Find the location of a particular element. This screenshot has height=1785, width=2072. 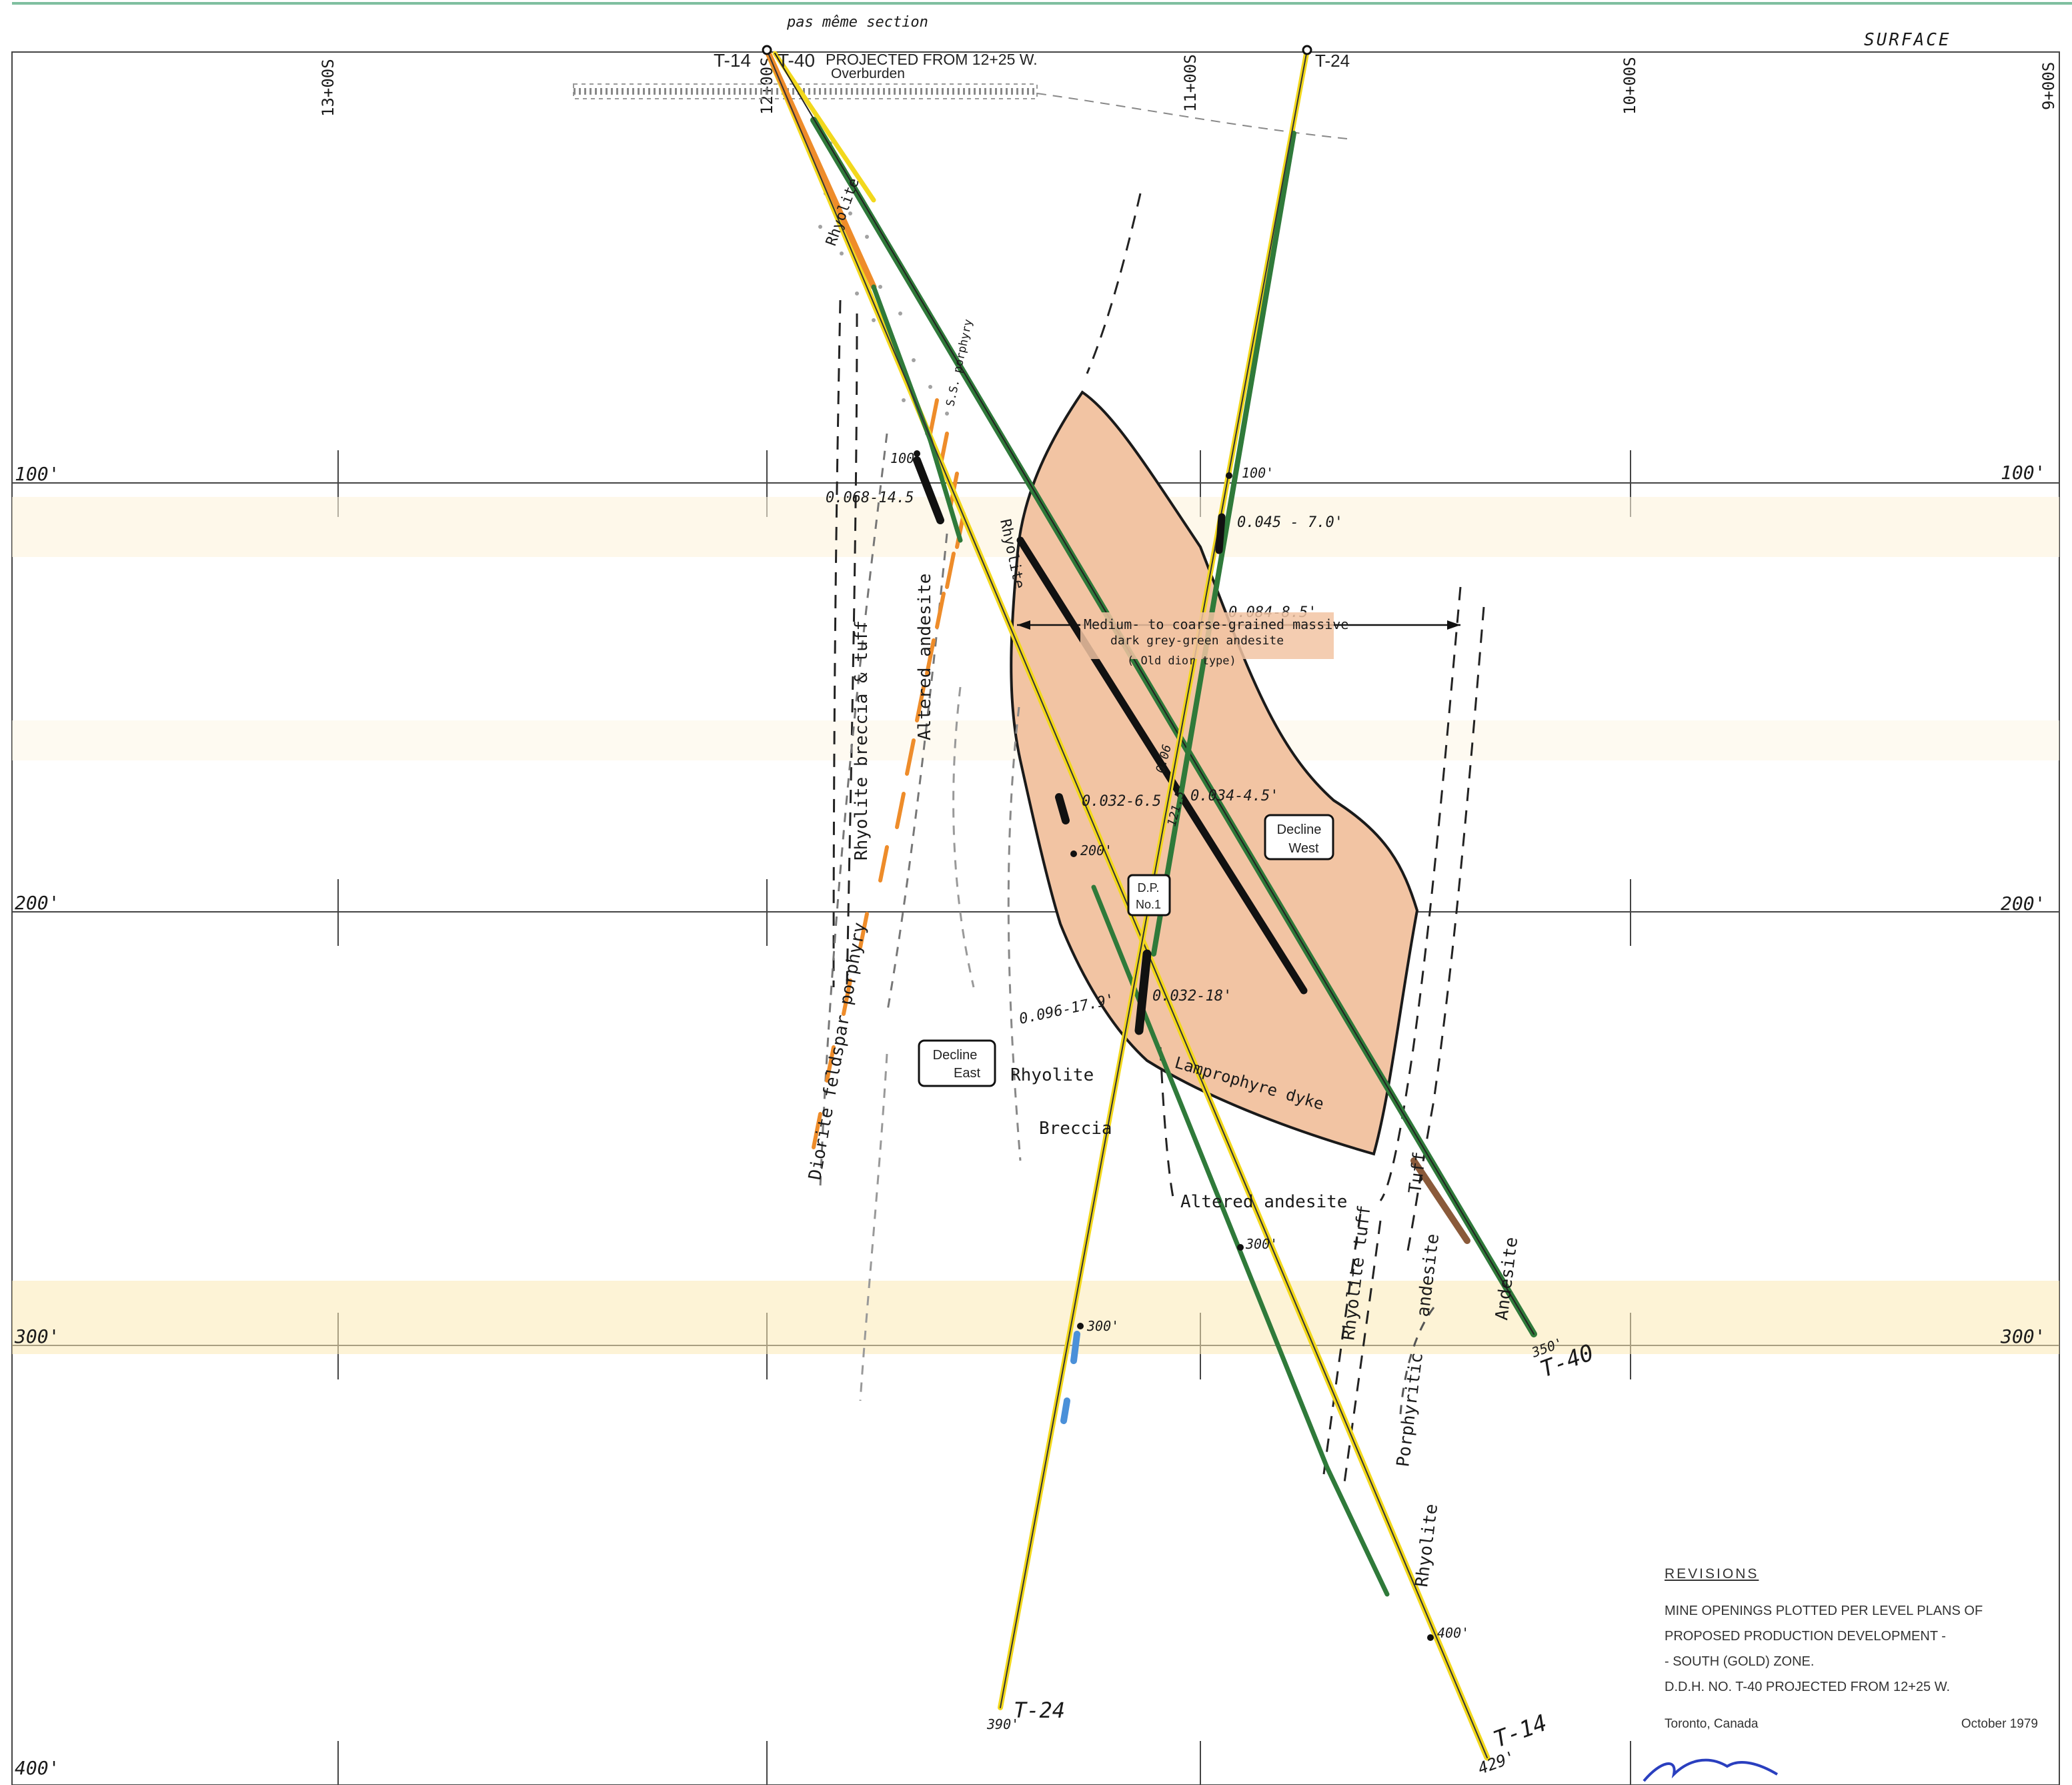

easting-label: 11+00S is located at coordinates (1190, 83).